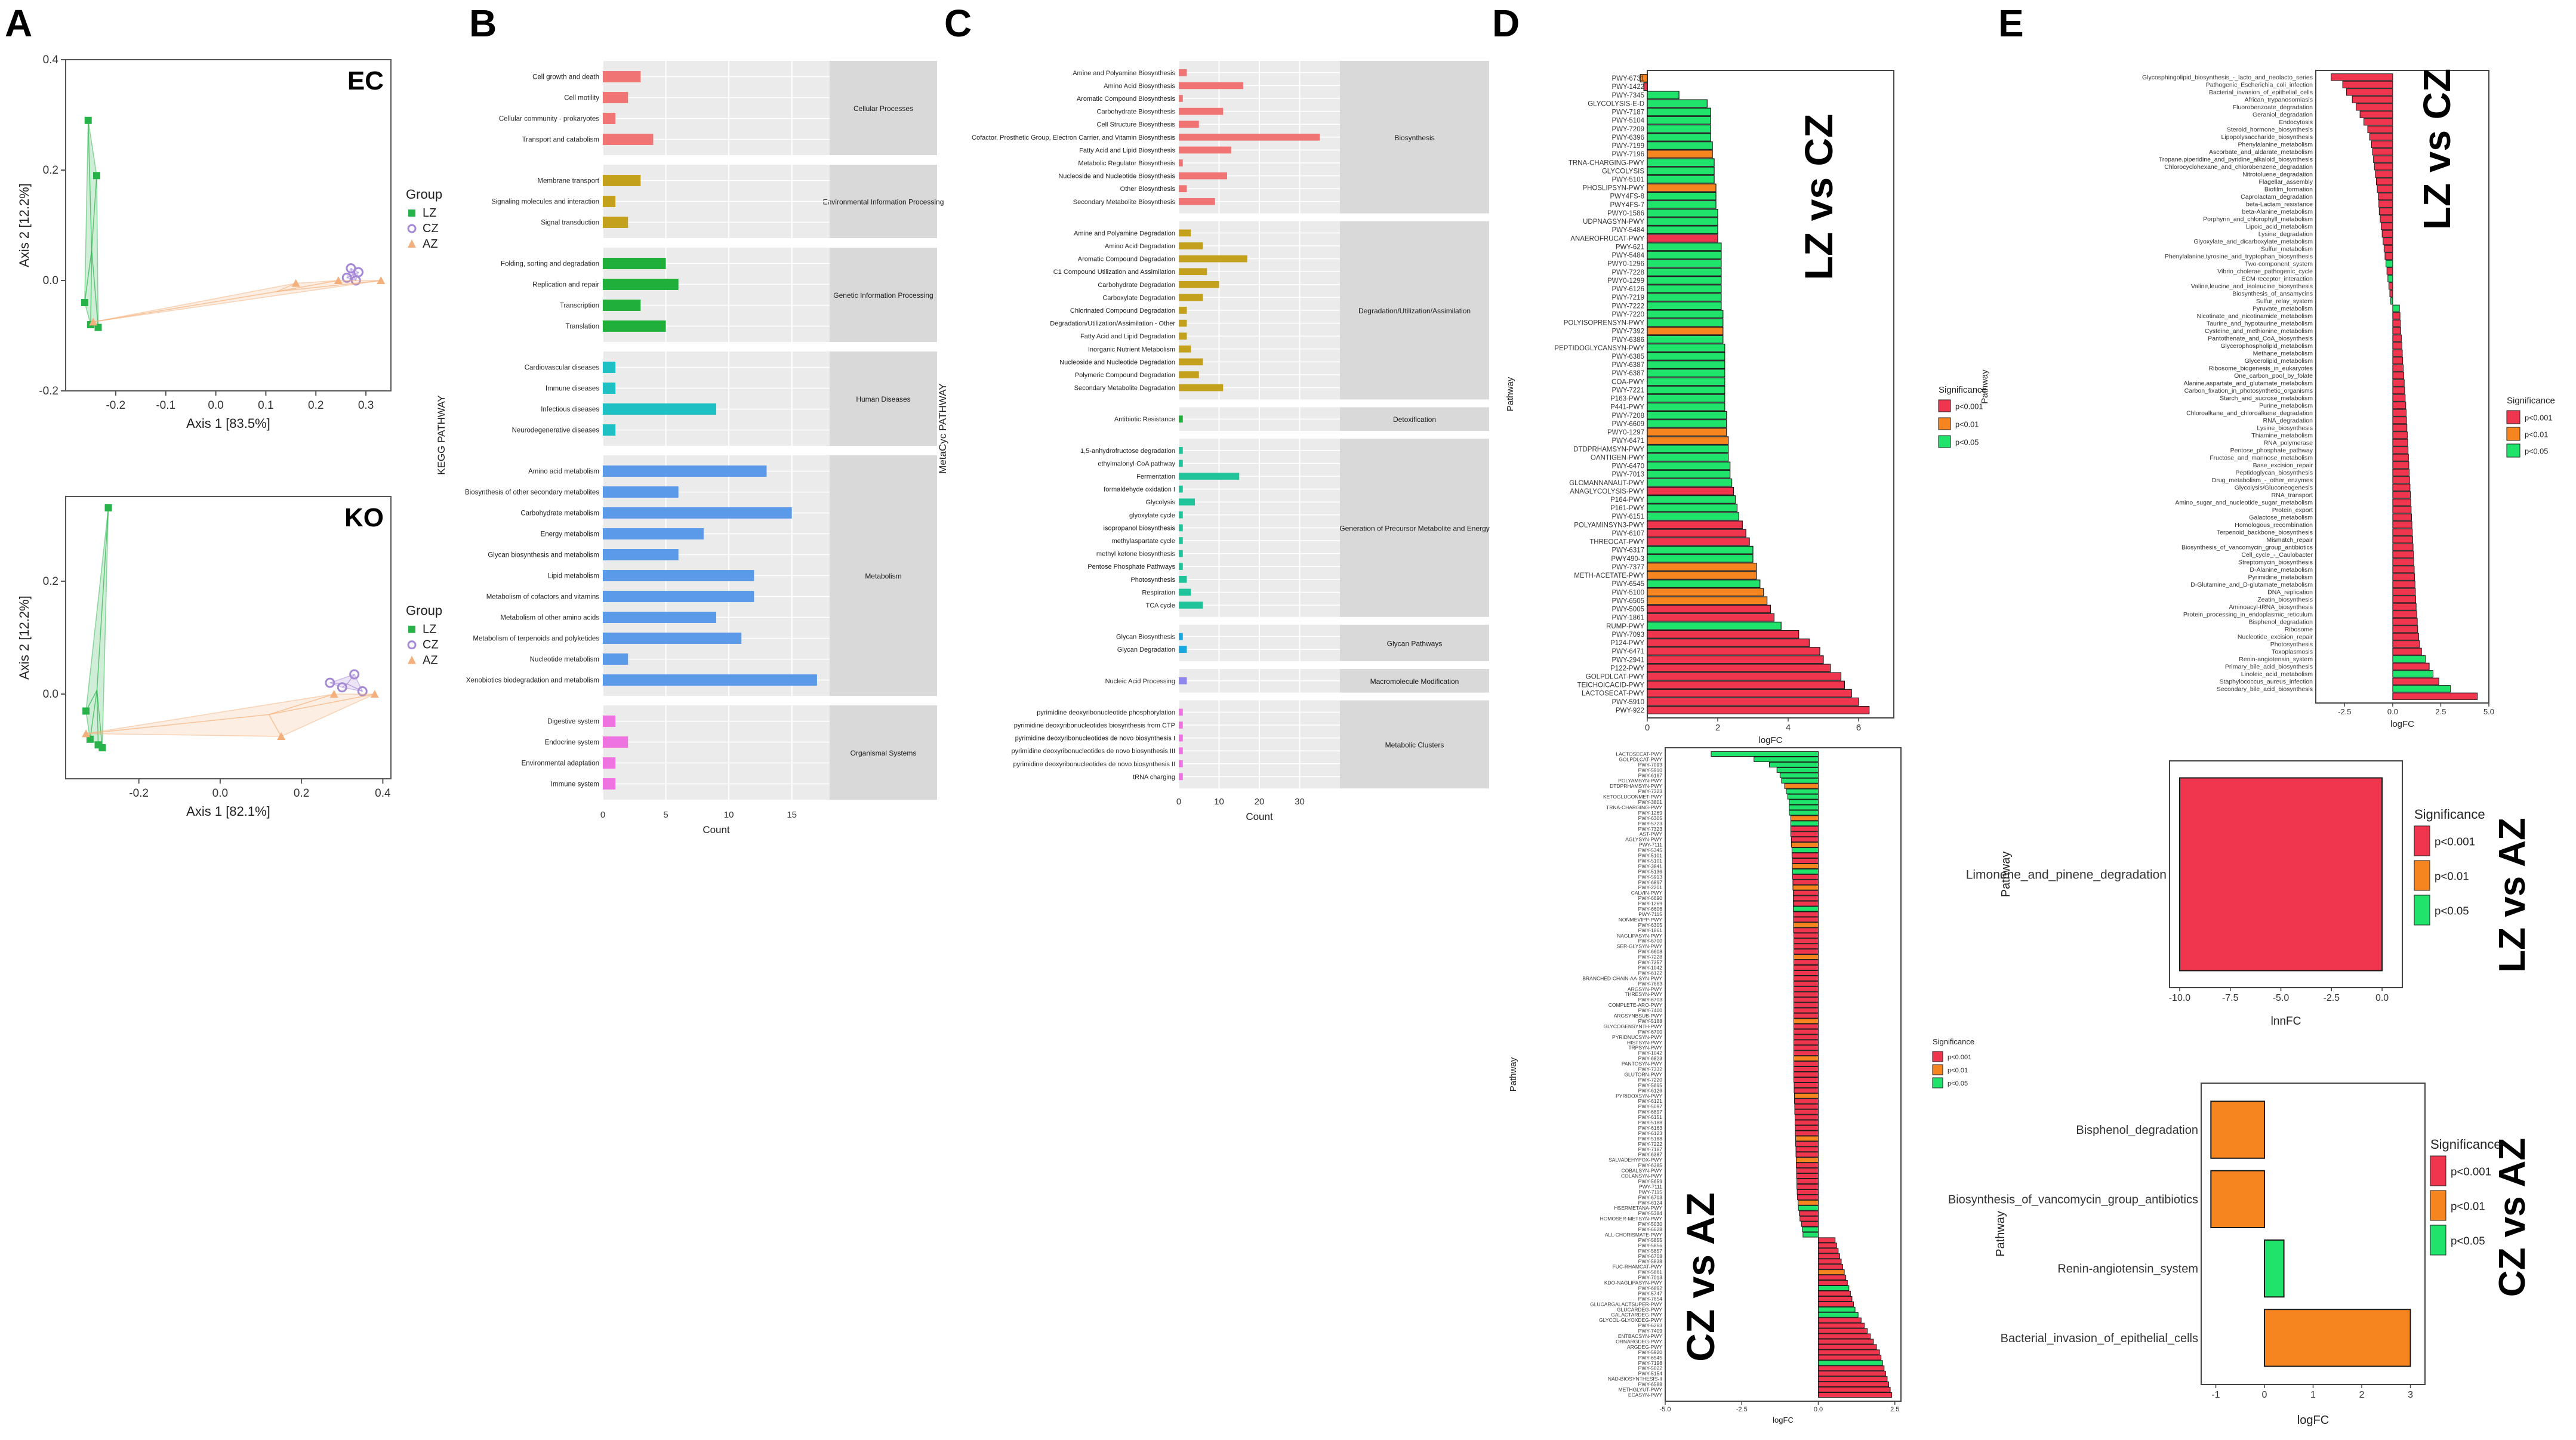  I want to click on pathway-label: PWY-7199, so click(1627, 146).